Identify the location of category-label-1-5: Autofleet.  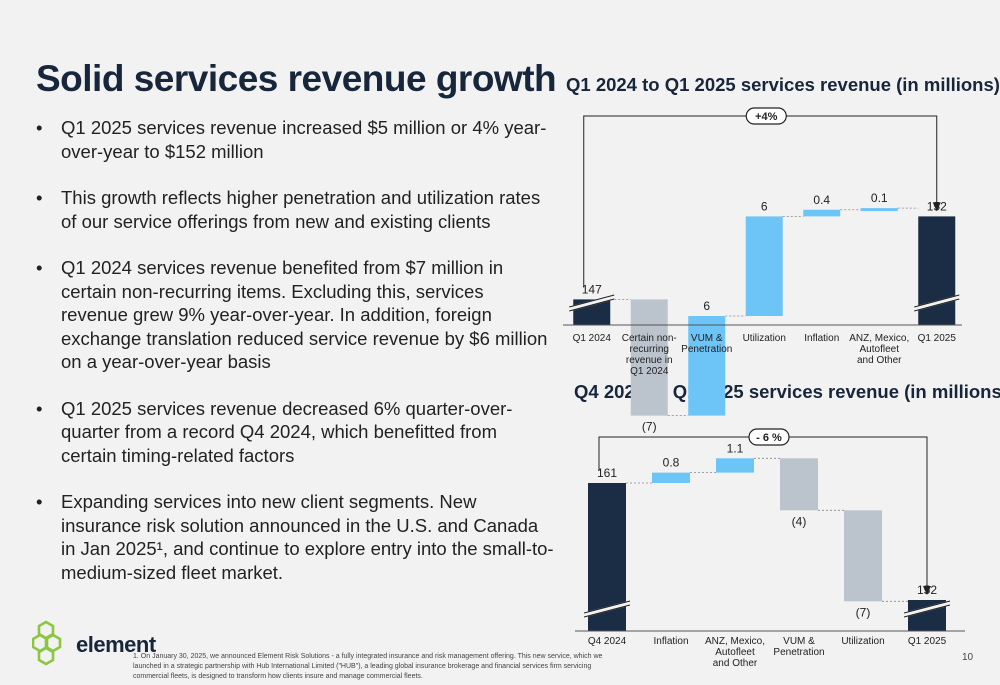
(880, 349).